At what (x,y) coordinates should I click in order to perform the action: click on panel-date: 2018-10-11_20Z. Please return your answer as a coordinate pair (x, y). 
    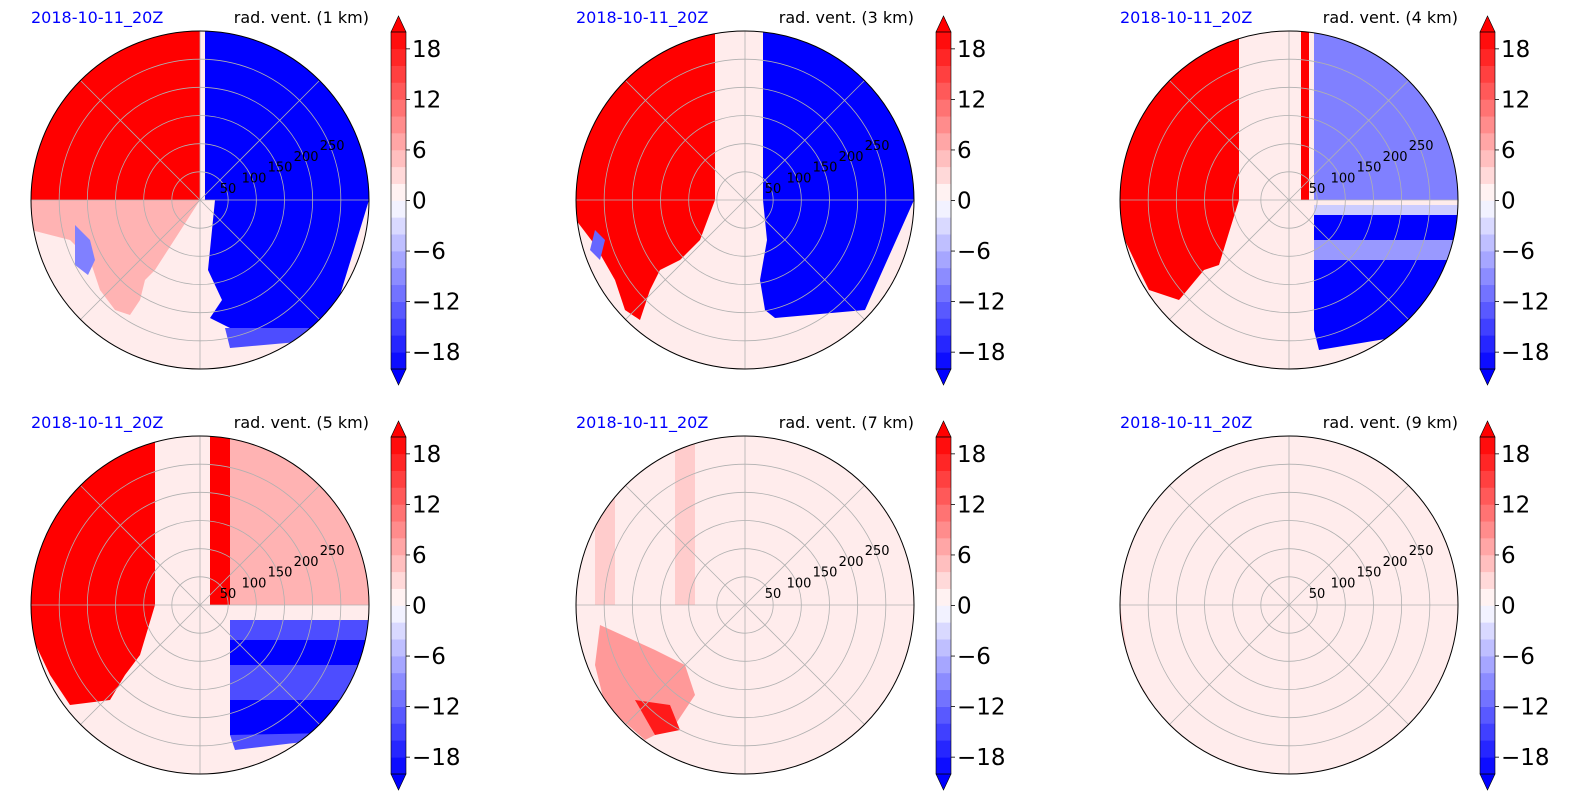
    Looking at the image, I should click on (97, 423).